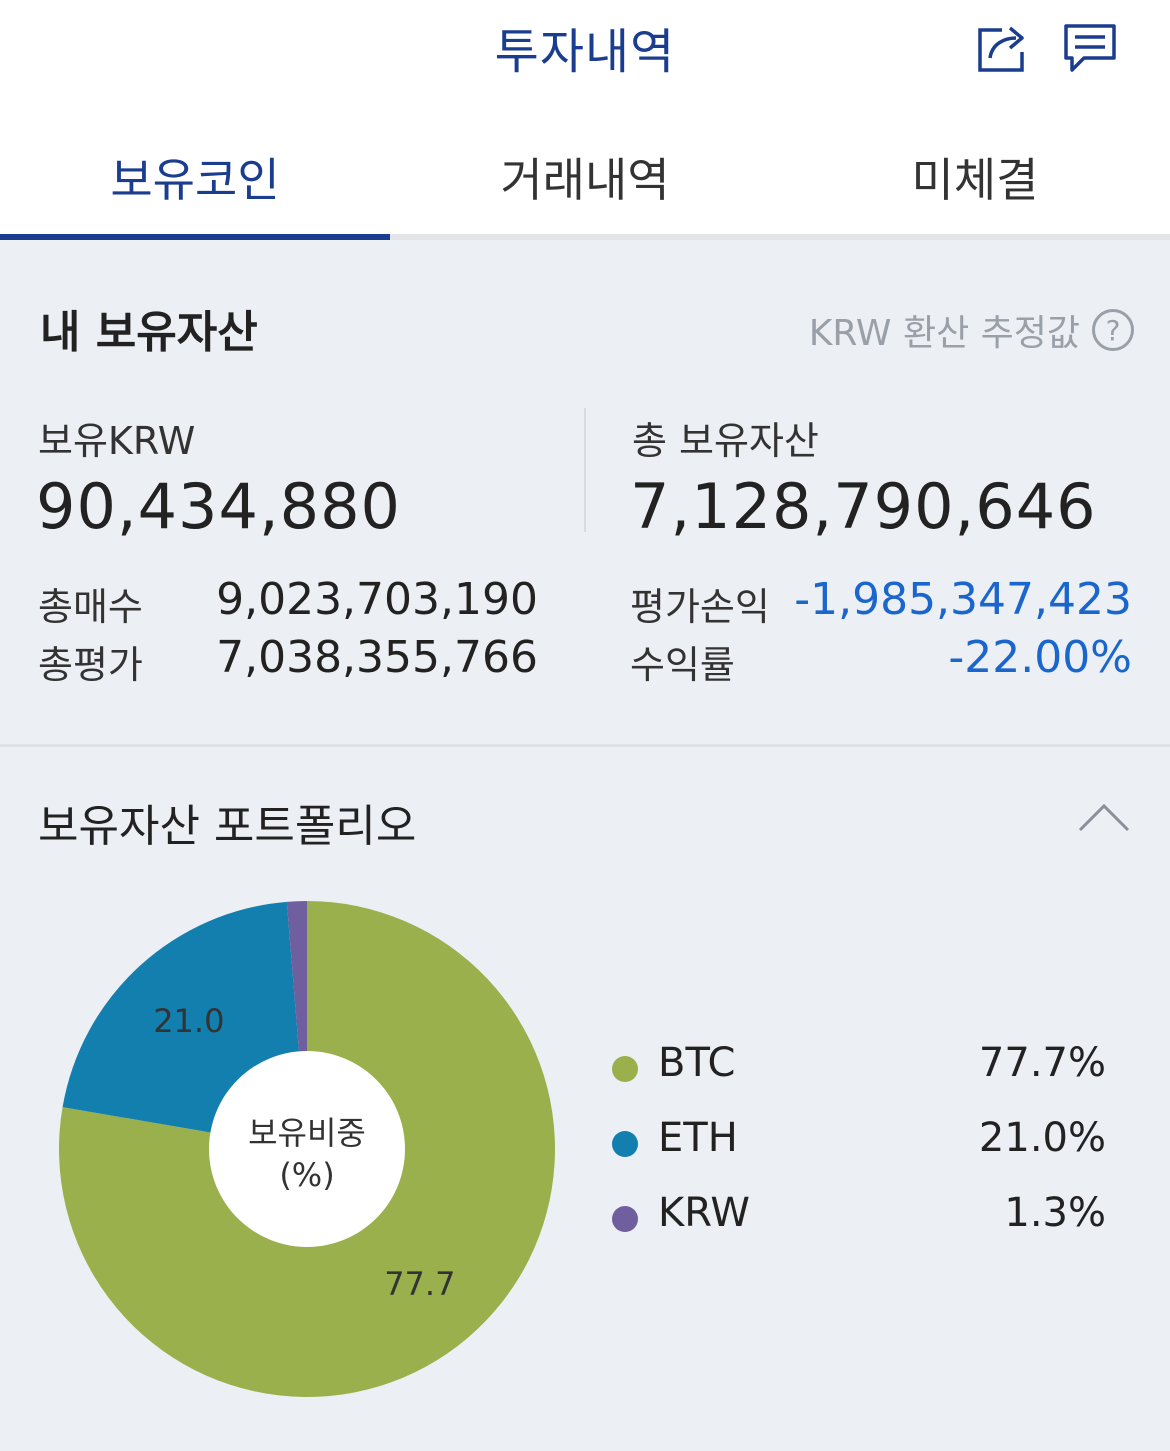 Image resolution: width=1170 pixels, height=1451 pixels. Describe the element at coordinates (862, 1145) in the screenshot. I see `legend-item-eth: ETH 21.0%` at that location.